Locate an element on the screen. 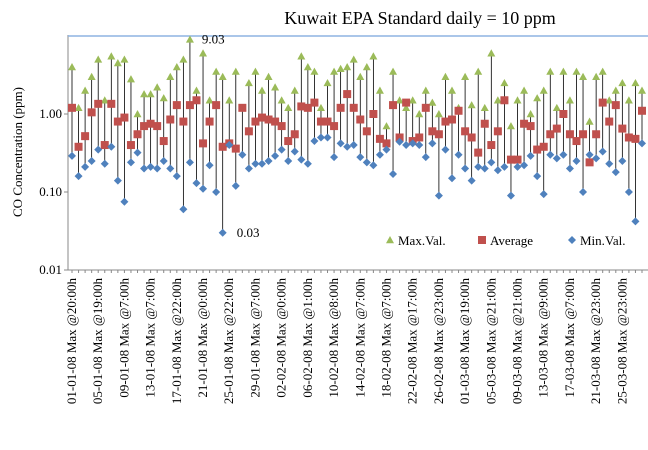 This screenshot has width=648, height=450. x-tick-label: 10-02-08 Max @8:00h is located at coordinates (333, 338).